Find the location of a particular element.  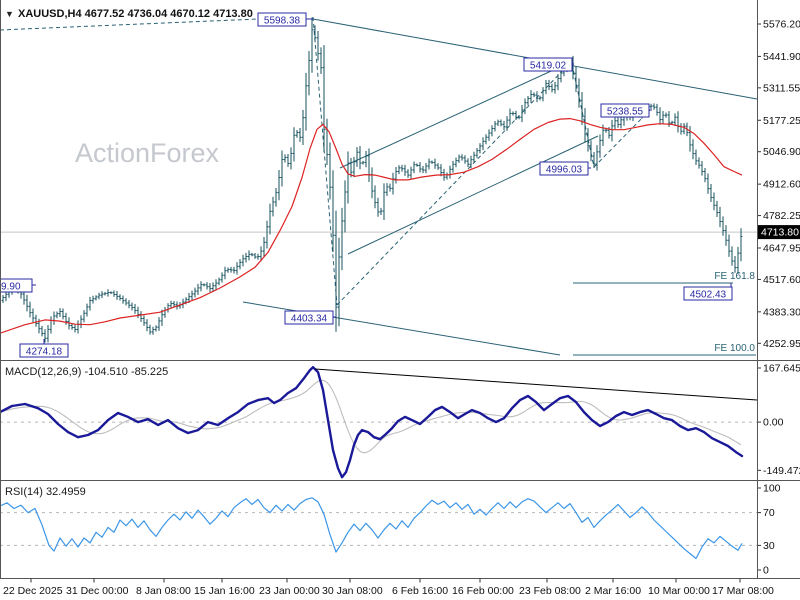

swing-price-text: 5419.02 is located at coordinates (548, 66).